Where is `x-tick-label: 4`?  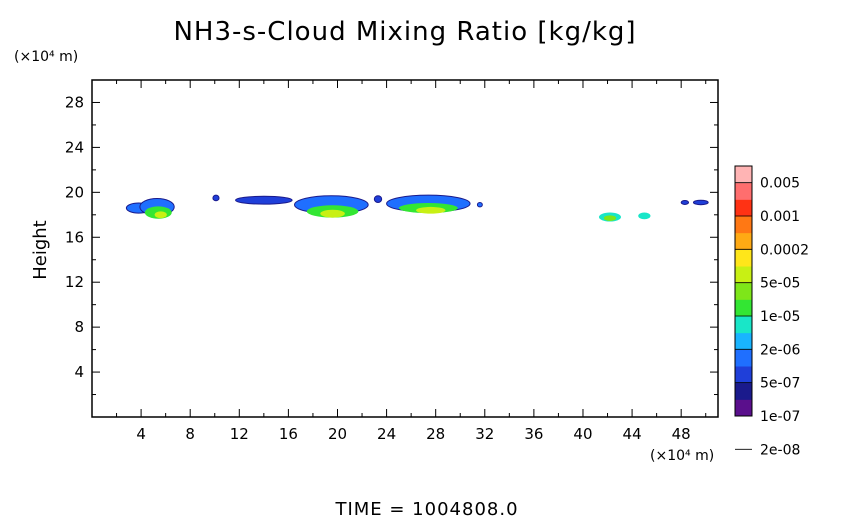 x-tick-label: 4 is located at coordinates (141, 434).